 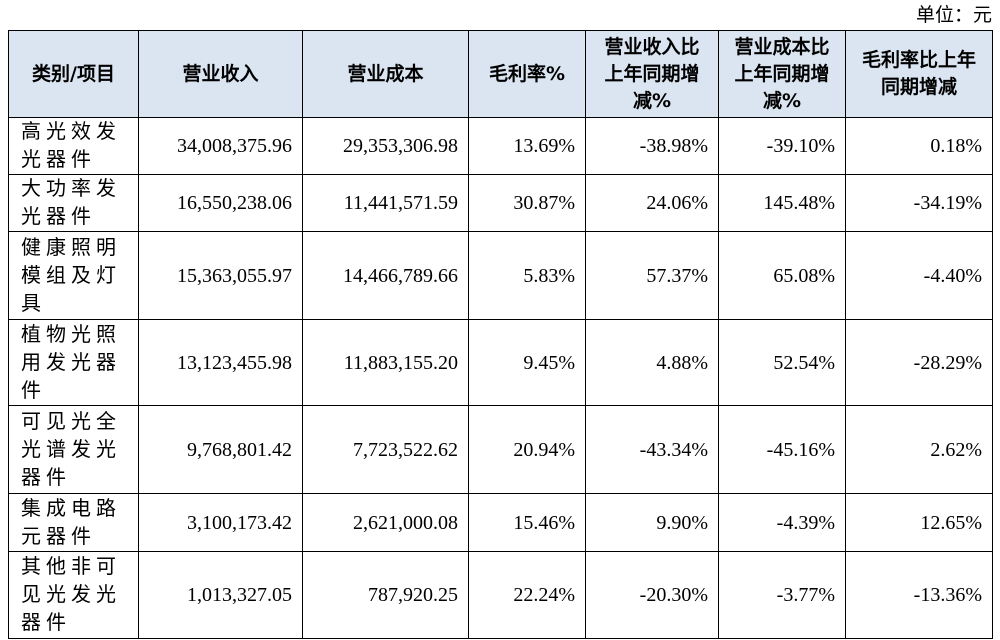 What do you see at coordinates (385, 449) in the screenshot?
I see `value-cell: 7,723,522.62` at bounding box center [385, 449].